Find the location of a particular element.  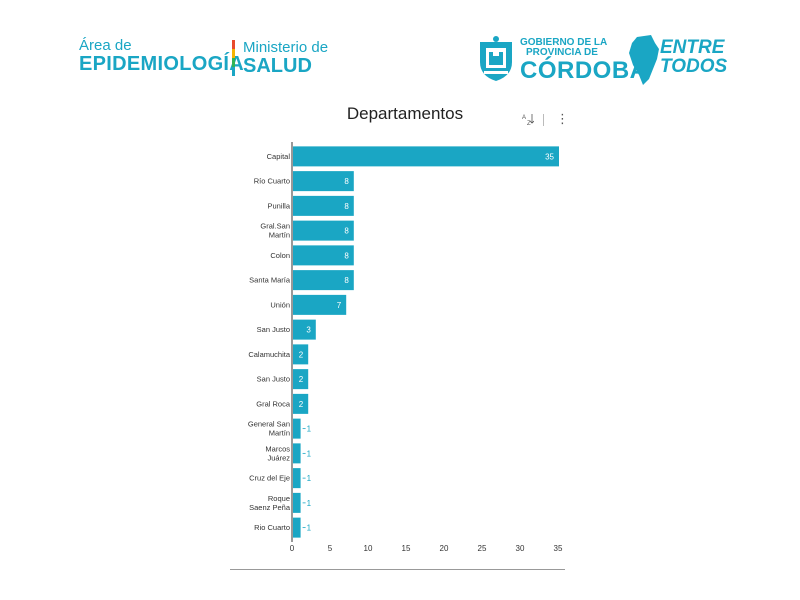

ministerio-salud-logo: Ministerio de SALUD is located at coordinates (285, 58).